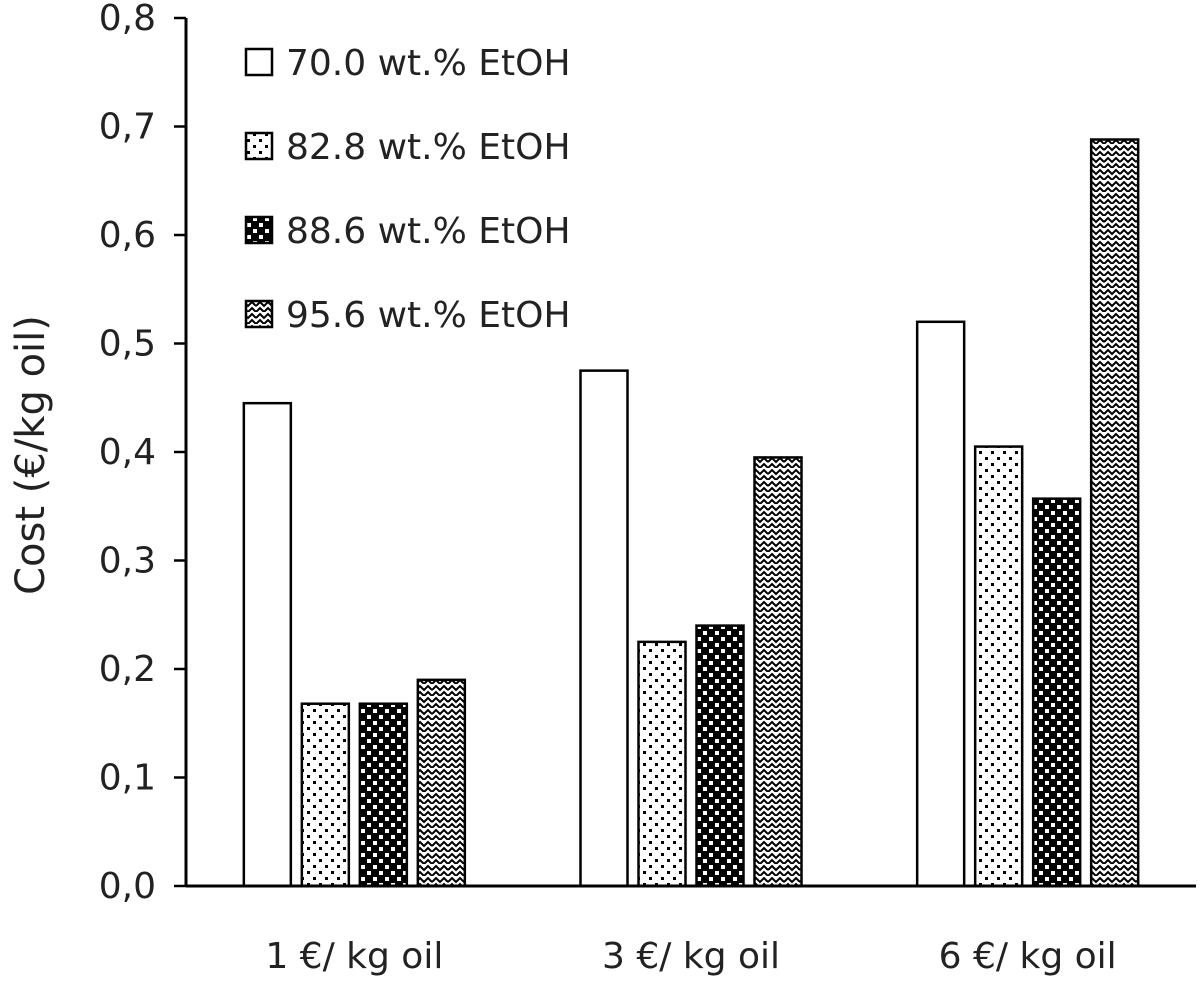 The width and height of the screenshot is (1200, 982). I want to click on y-tick-label: 0,0, so click(127, 886).